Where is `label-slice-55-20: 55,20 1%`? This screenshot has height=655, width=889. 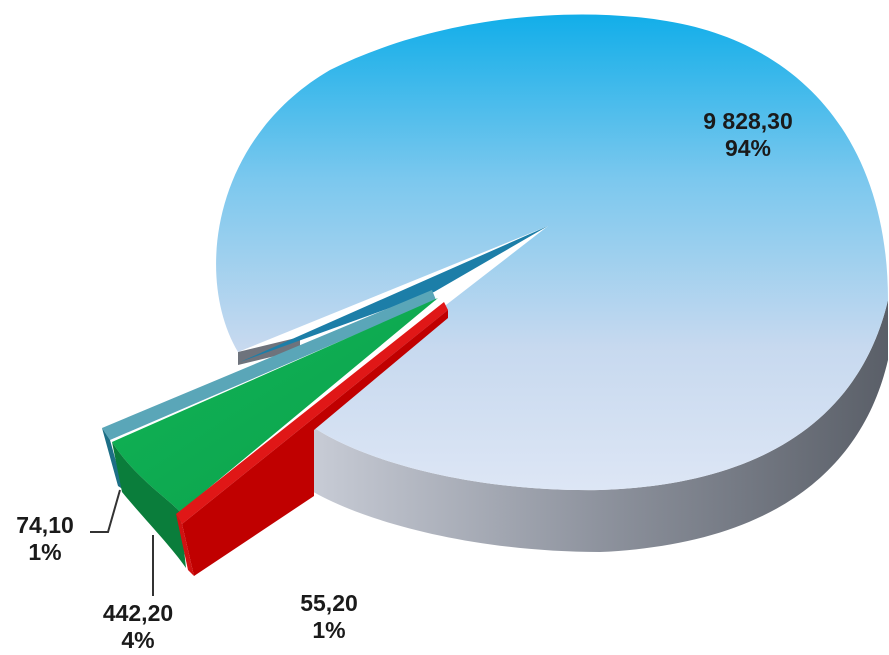 label-slice-55-20: 55,20 1% is located at coordinates (329, 617).